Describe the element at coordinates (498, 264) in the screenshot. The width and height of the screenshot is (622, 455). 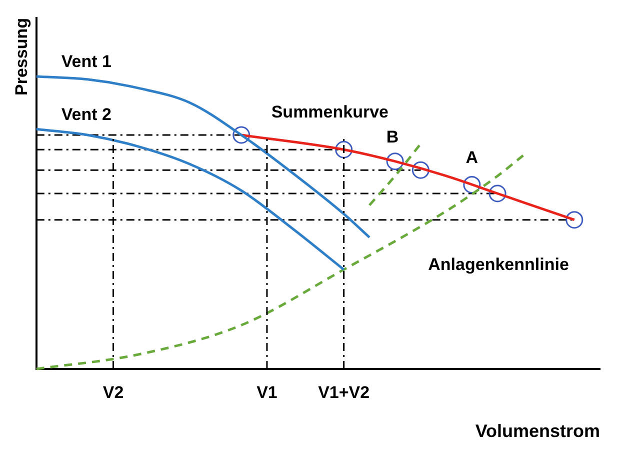
I see `series-label: Anlagenkennlinie` at that location.